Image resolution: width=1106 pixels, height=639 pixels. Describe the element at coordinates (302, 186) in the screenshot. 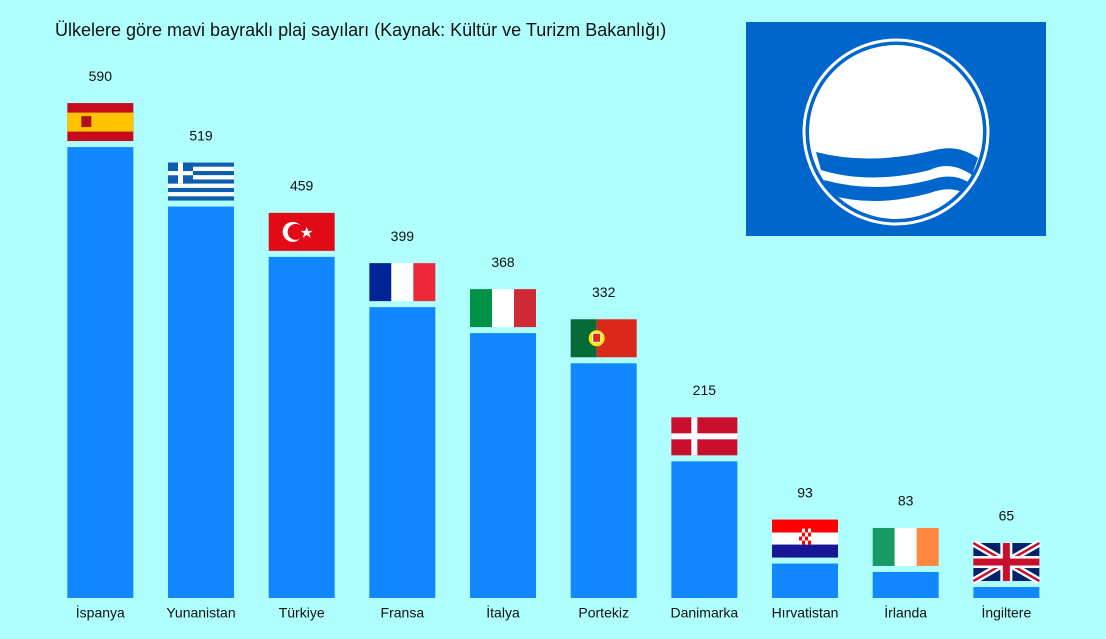

I see `value-label: 459` at that location.